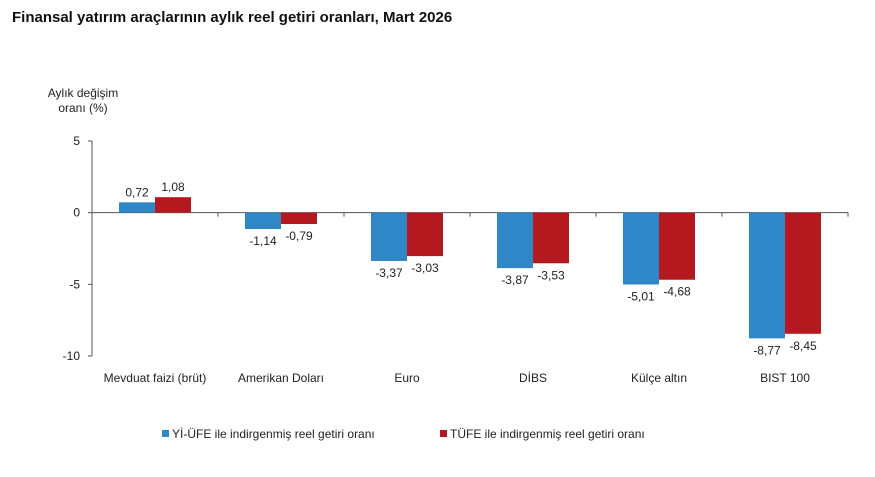 The image size is (875, 477). Describe the element at coordinates (155, 378) in the screenshot. I see `category-label: Mevduat faizi (brüt)` at that location.